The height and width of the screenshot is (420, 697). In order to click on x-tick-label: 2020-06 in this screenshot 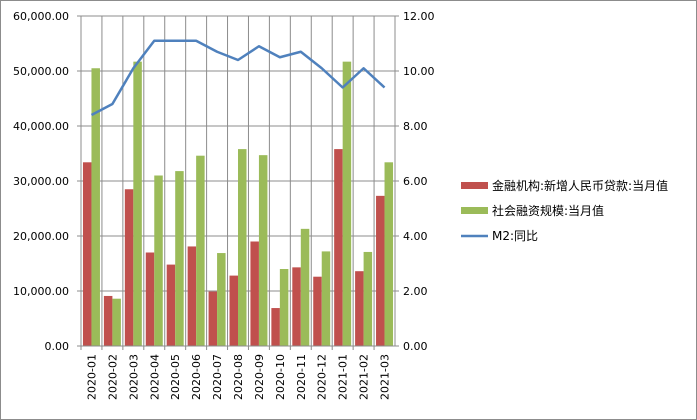, I will do `click(196, 377)`.